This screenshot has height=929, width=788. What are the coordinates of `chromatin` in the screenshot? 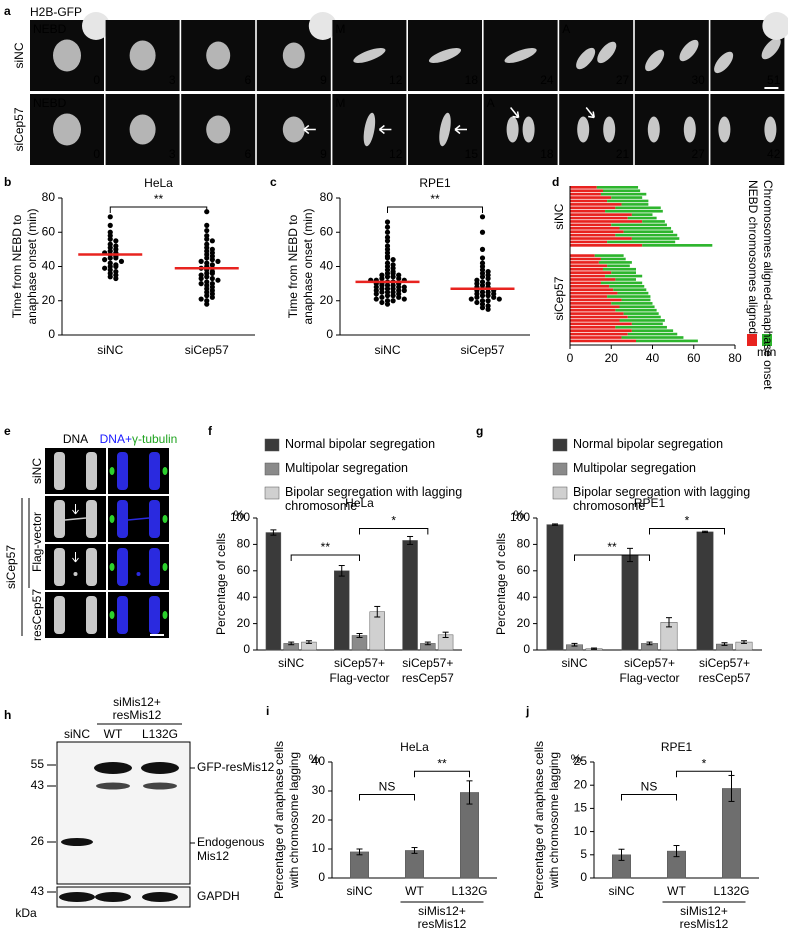 It's located at (520, 55).